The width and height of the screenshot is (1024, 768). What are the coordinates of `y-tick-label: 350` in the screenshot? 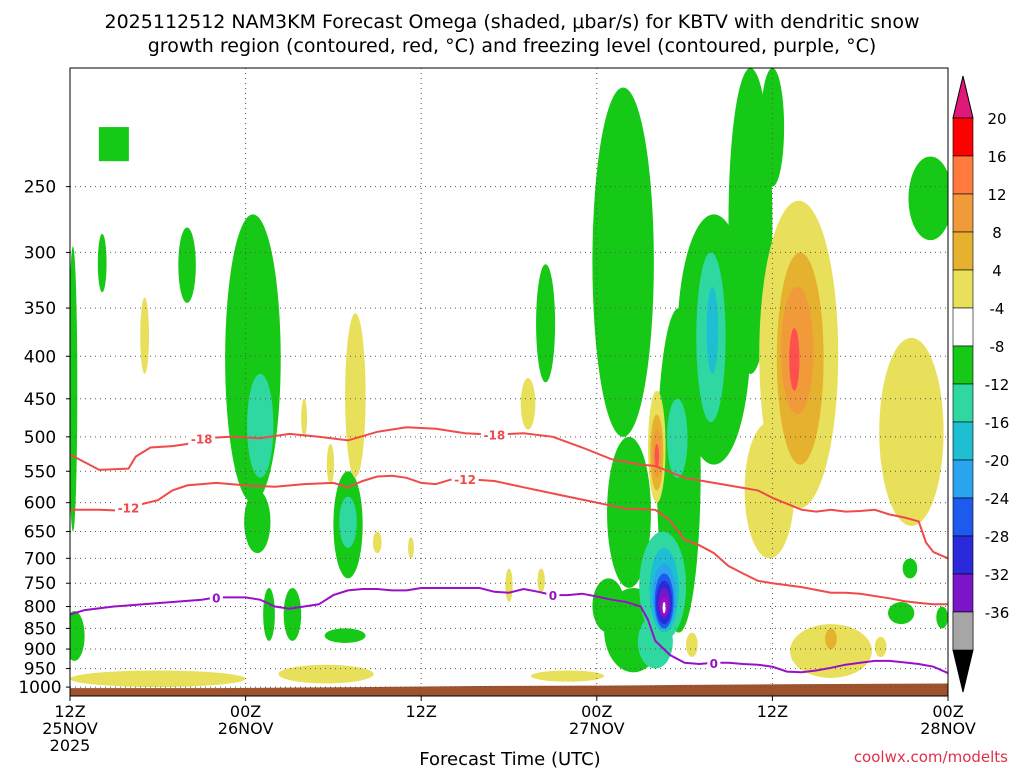 It's located at (40, 309).